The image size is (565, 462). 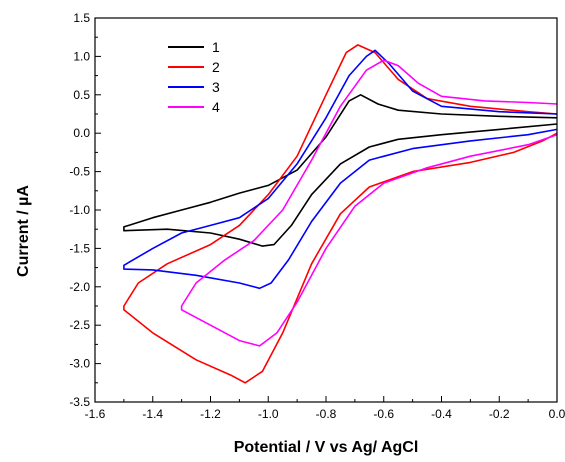 I want to click on legend-label-1: 1, so click(x=216, y=47).